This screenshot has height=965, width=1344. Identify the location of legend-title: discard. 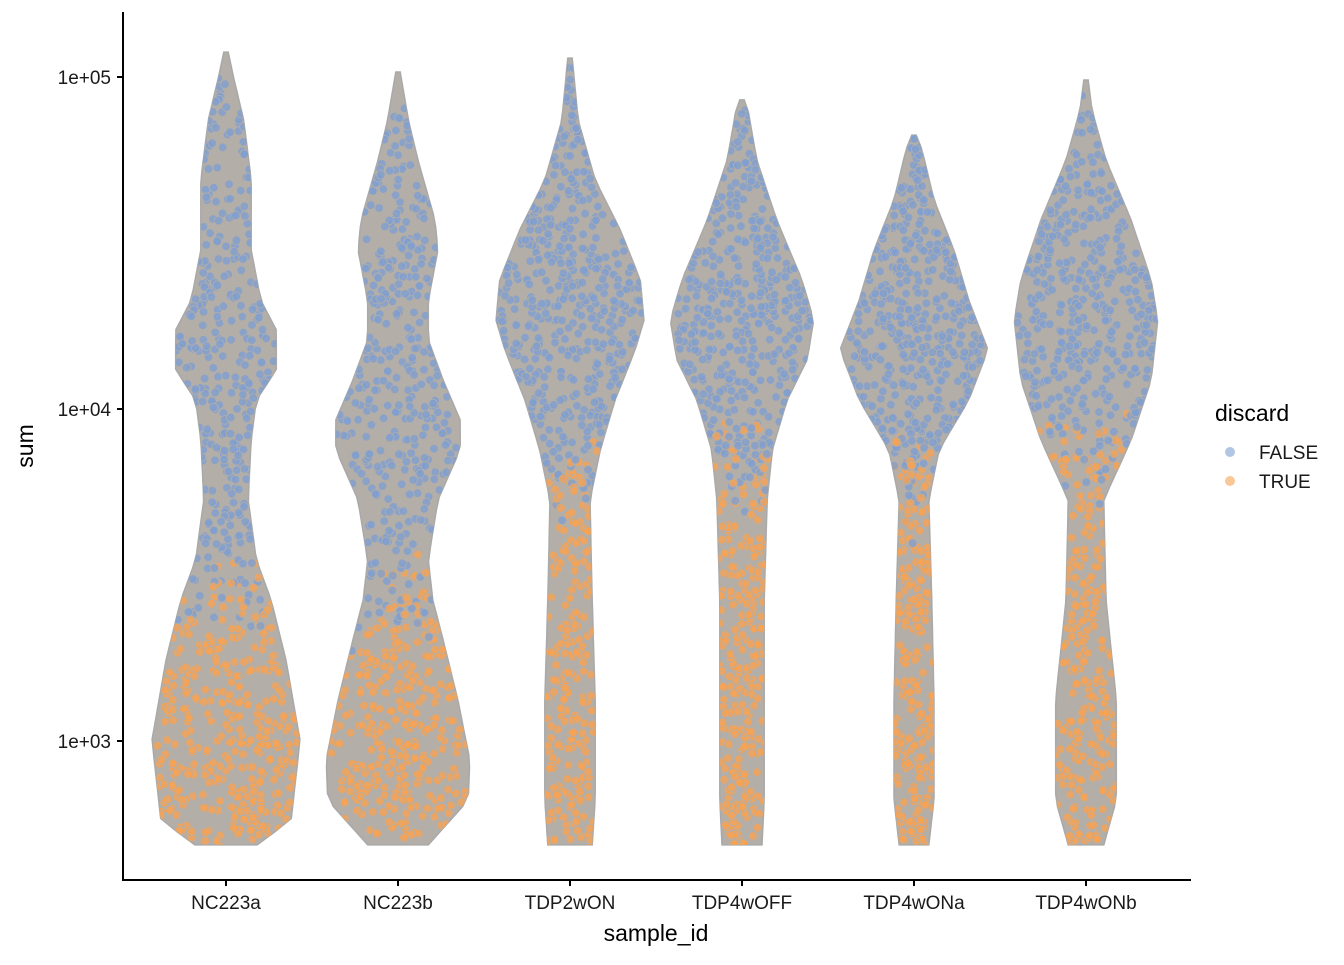
(1252, 413).